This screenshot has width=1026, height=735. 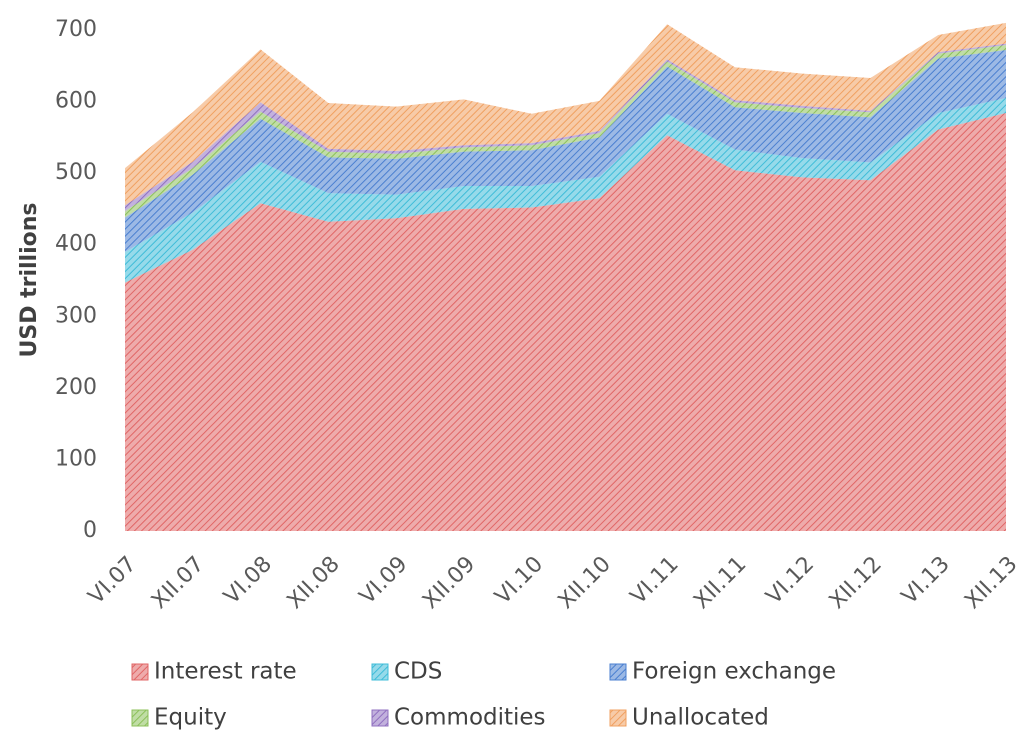 What do you see at coordinates (314, 583) in the screenshot?
I see `x-tick-label: XII.08` at bounding box center [314, 583].